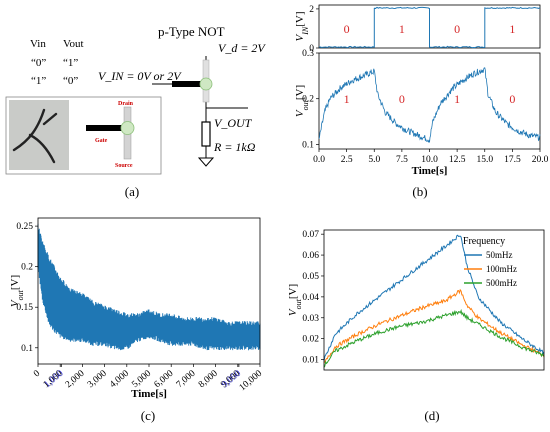  Describe the element at coordinates (24, 227) in the screenshot. I see `y-tick-label: 0.25` at that location.